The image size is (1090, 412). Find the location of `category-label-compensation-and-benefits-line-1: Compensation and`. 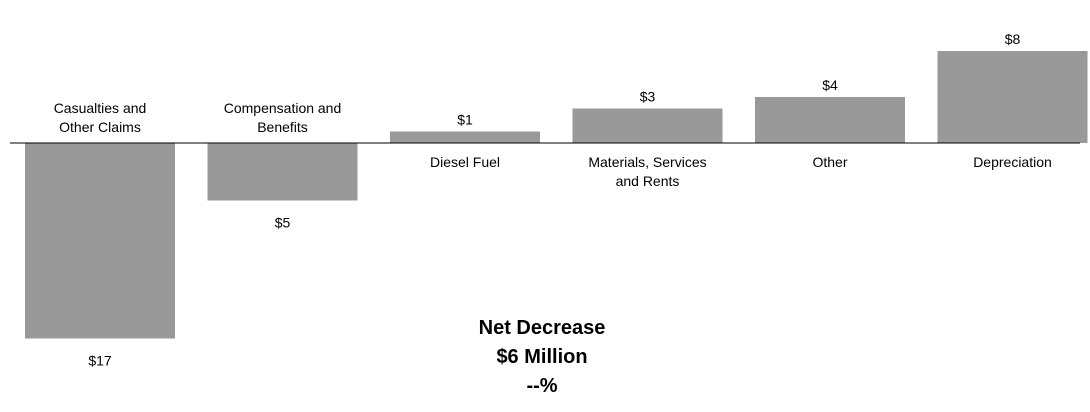

category-label-compensation-and-benefits-line-1: Compensation and is located at coordinates (283, 108).